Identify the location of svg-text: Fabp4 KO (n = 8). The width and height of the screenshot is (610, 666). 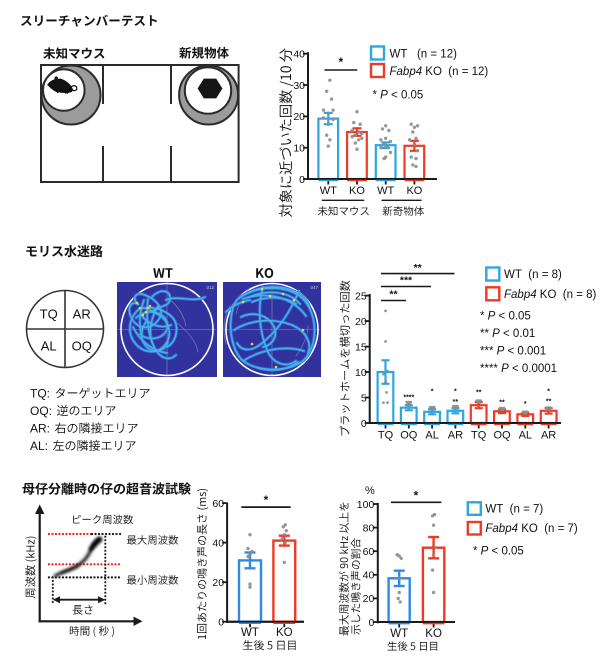
(550, 295).